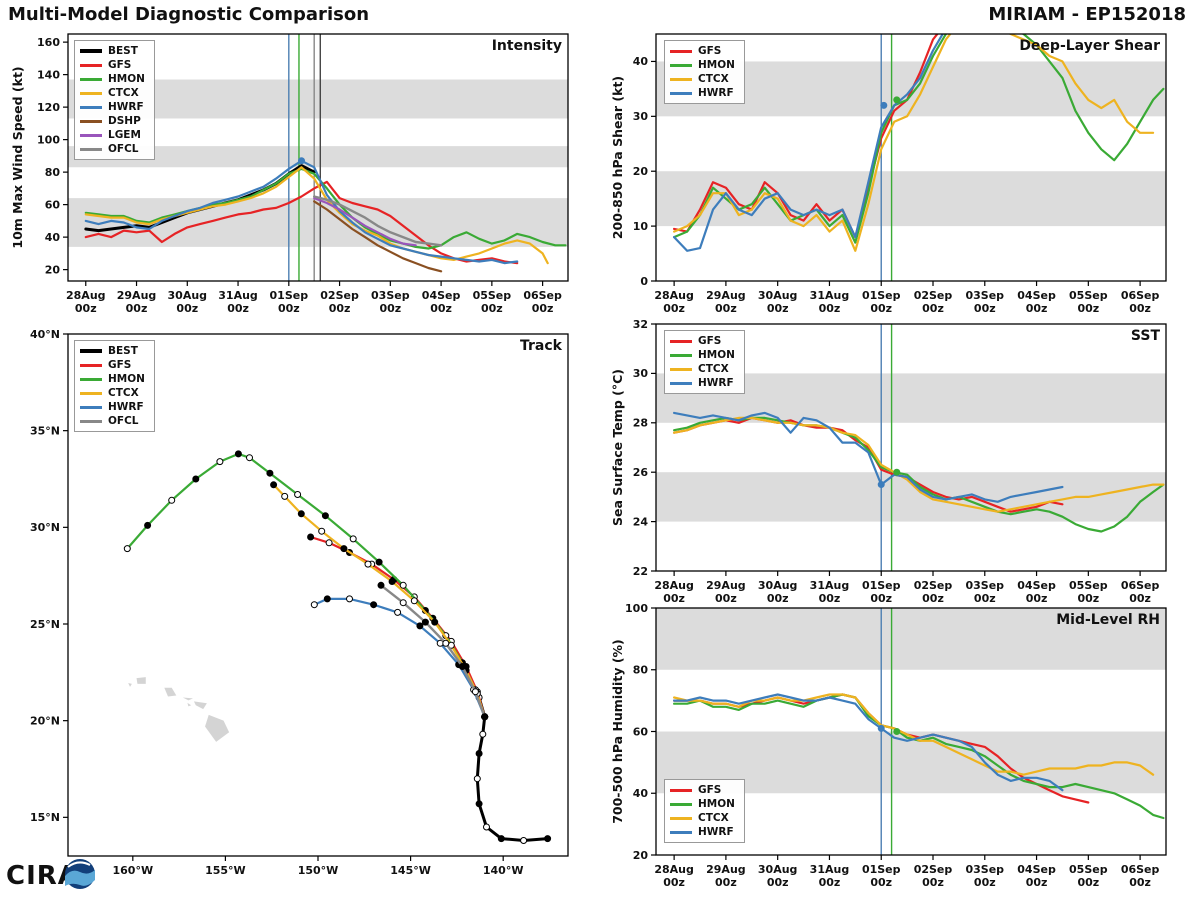 This screenshot has height=900, width=1200. What do you see at coordinates (133, 870) in the screenshot?
I see `x-tick-label: 160°W` at bounding box center [133, 870].